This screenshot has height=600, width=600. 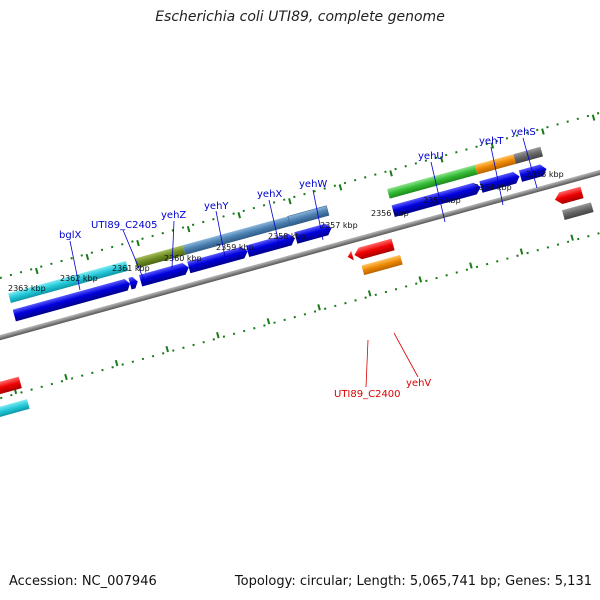 What do you see at coordinates (545, 174) in the screenshot?
I see `kbp-label: 2353 kbp` at bounding box center [545, 174].